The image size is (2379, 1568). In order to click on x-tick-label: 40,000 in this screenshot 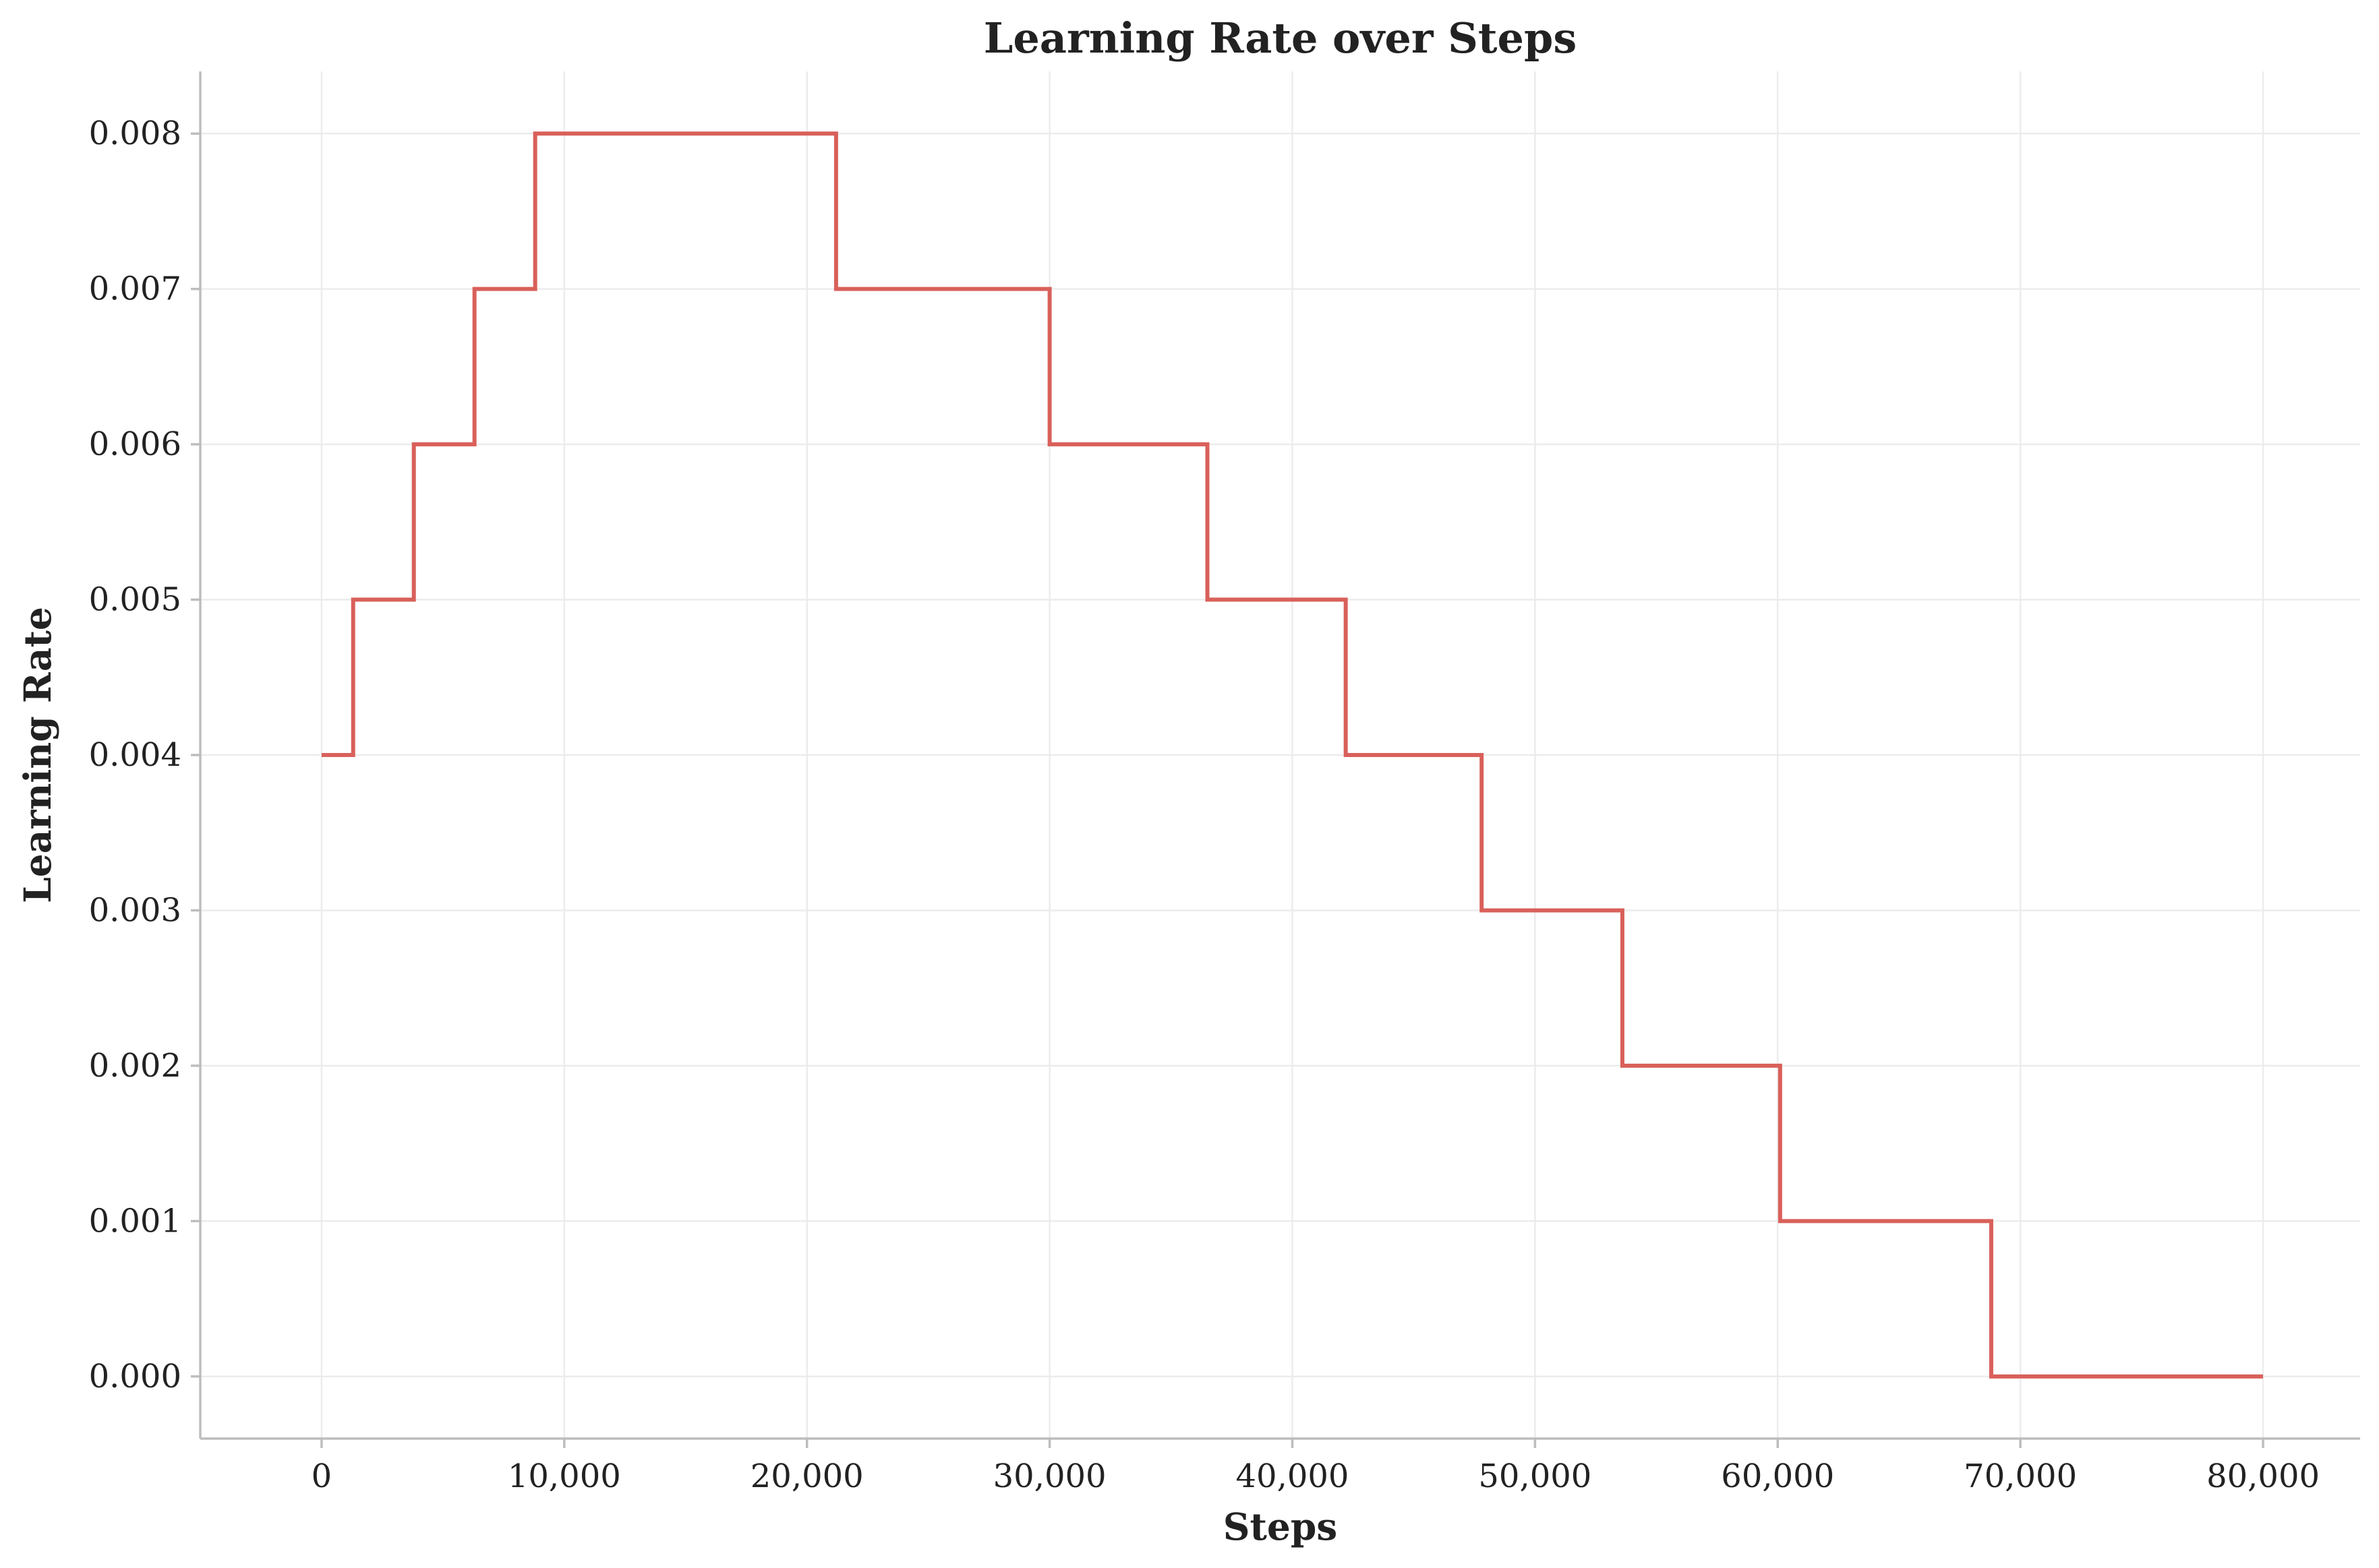, I will do `click(1293, 1476)`.